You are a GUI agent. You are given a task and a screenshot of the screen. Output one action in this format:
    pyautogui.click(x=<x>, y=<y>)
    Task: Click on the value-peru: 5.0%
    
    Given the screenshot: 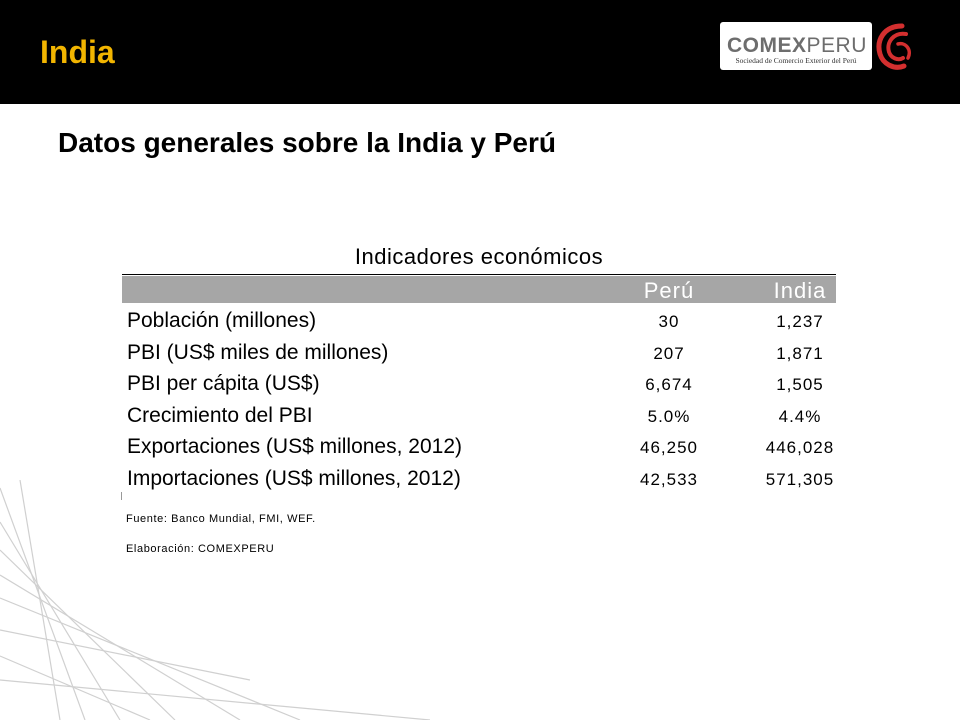 What is the action you would take?
    pyautogui.click(x=669, y=416)
    